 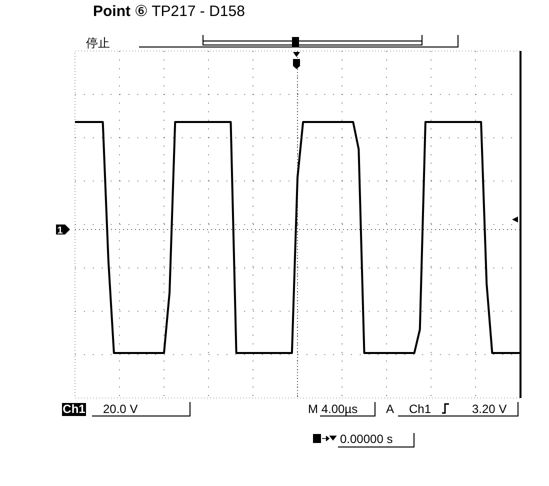 I want to click on title: Point ⑥ TP217 - D158, so click(x=169, y=11).